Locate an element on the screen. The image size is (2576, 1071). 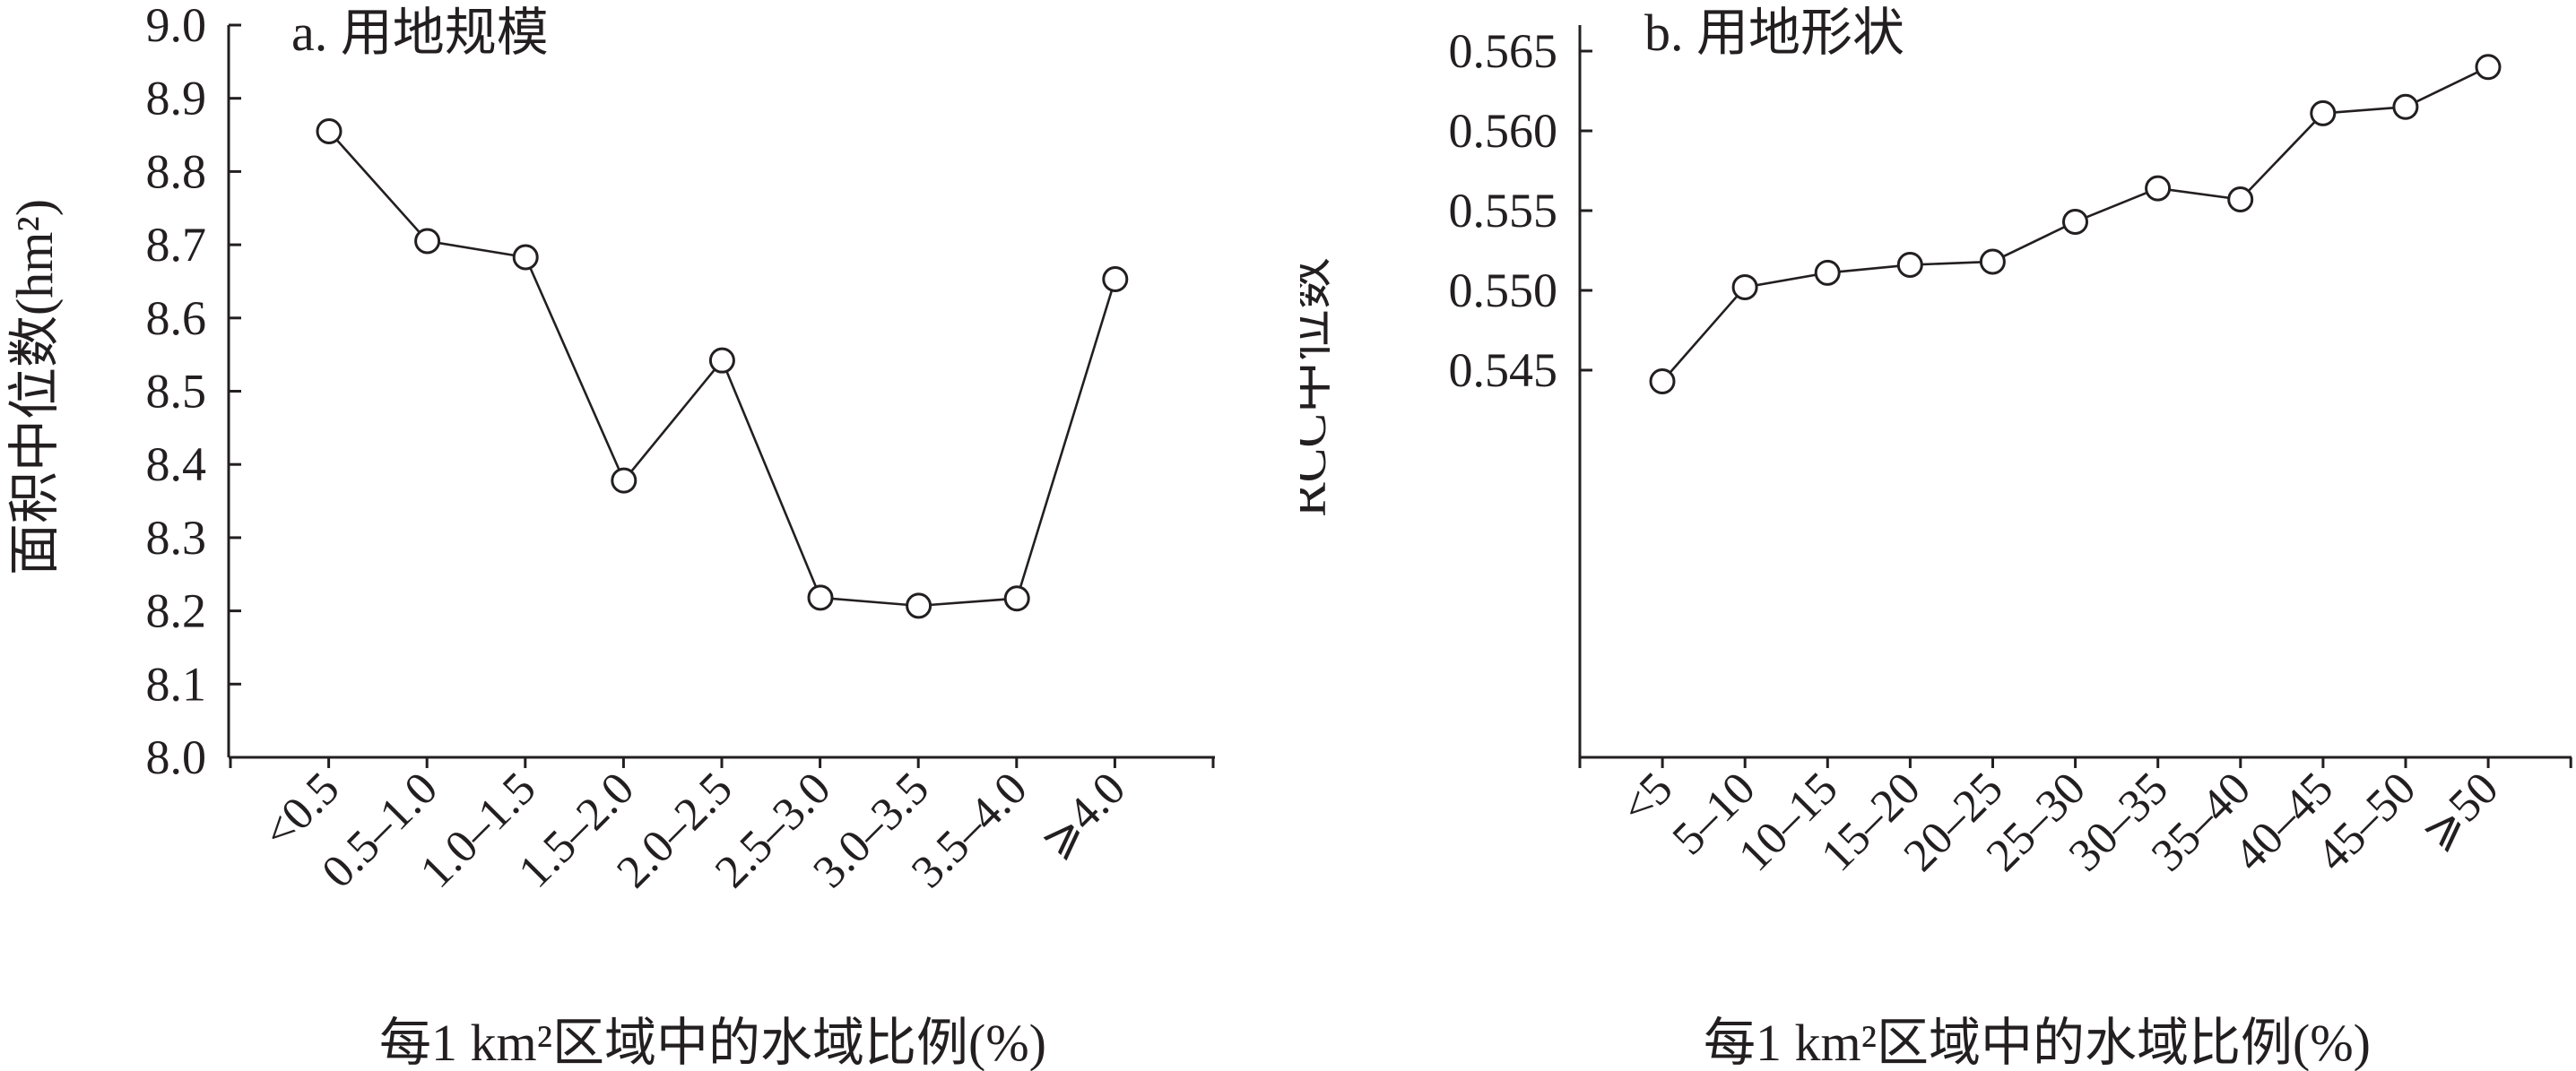
chart-a-title: a. 用地规模 is located at coordinates (420, 33).